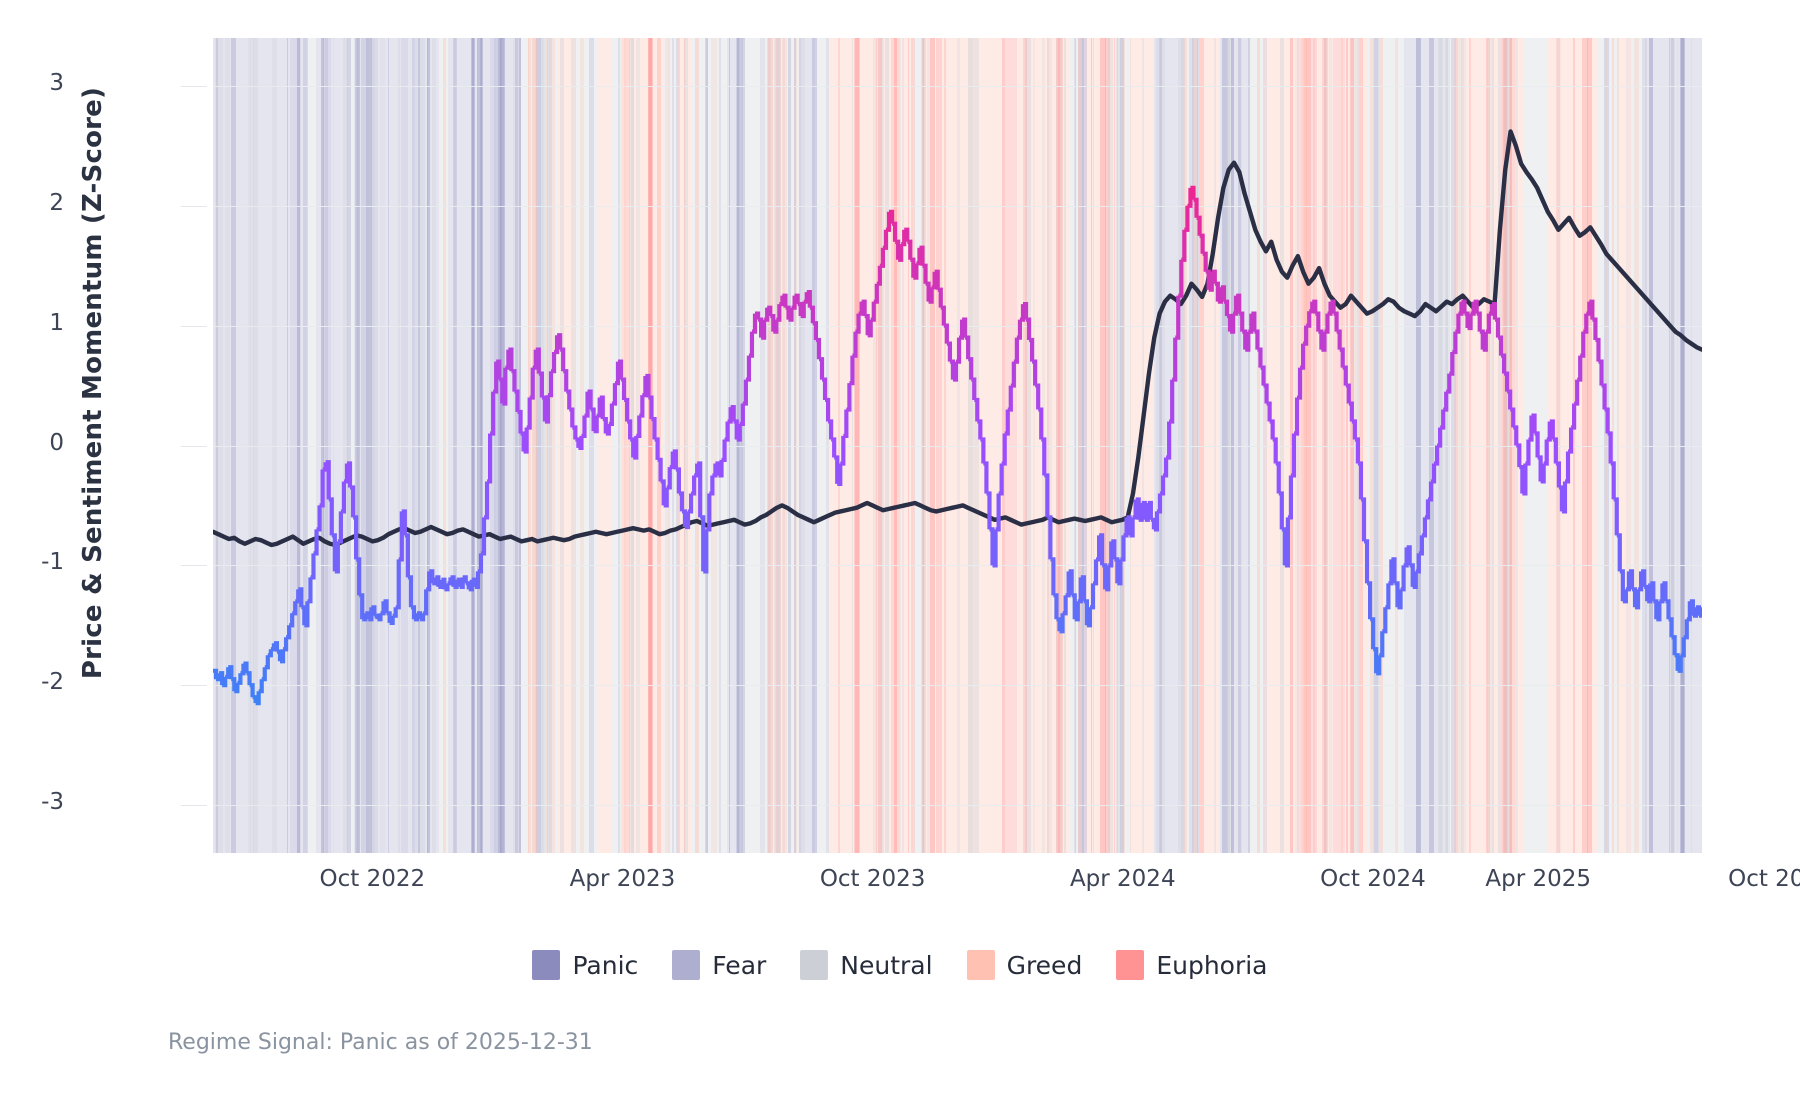 This screenshot has height=1100, width=1800. I want to click on legend-item-euphoria: Euphoria, so click(1192, 965).